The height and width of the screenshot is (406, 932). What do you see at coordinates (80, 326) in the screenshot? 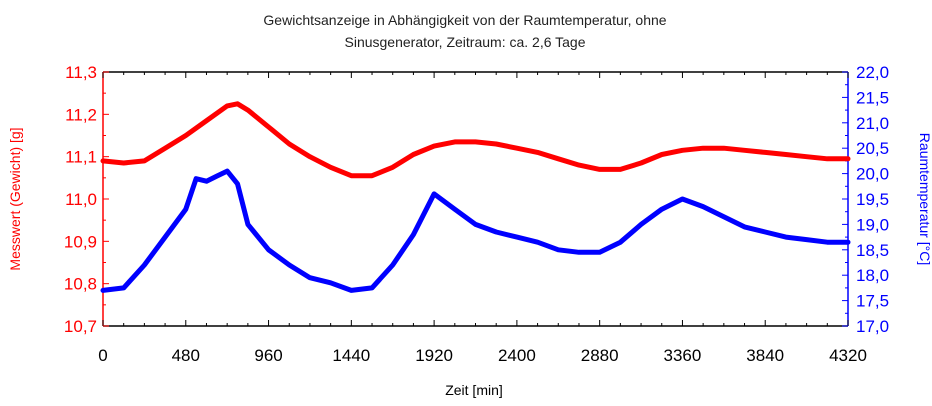
I see `y-left-tick-label: 10,7` at bounding box center [80, 326].